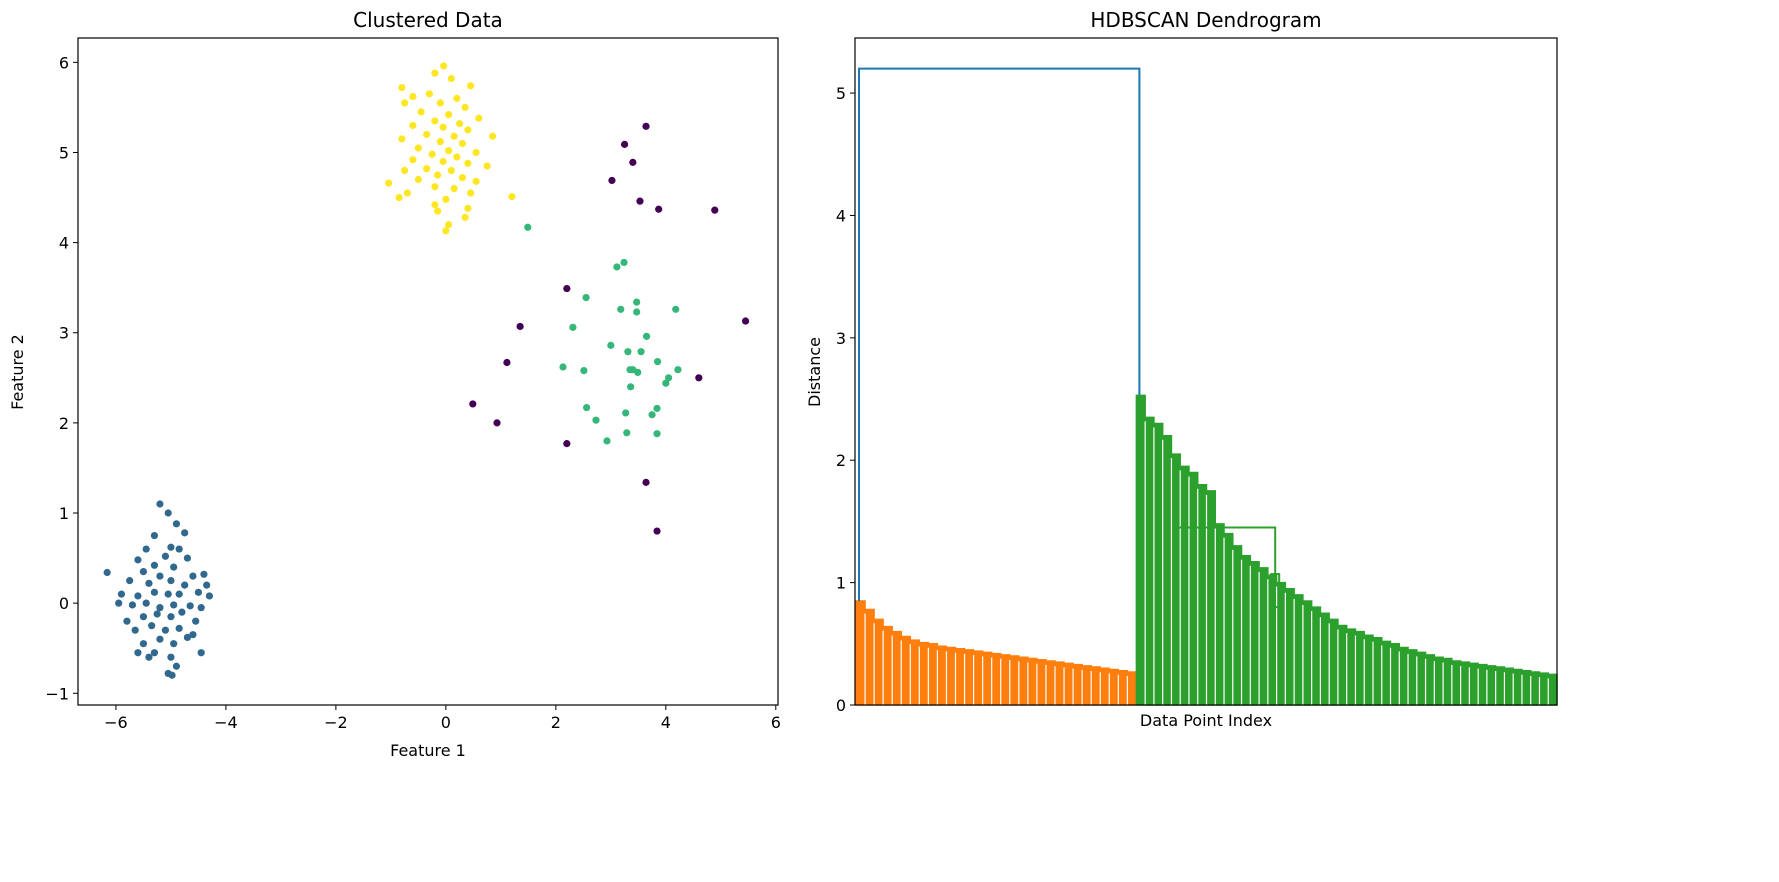  What do you see at coordinates (999, 334) in the screenshot?
I see `root-link` at bounding box center [999, 334].